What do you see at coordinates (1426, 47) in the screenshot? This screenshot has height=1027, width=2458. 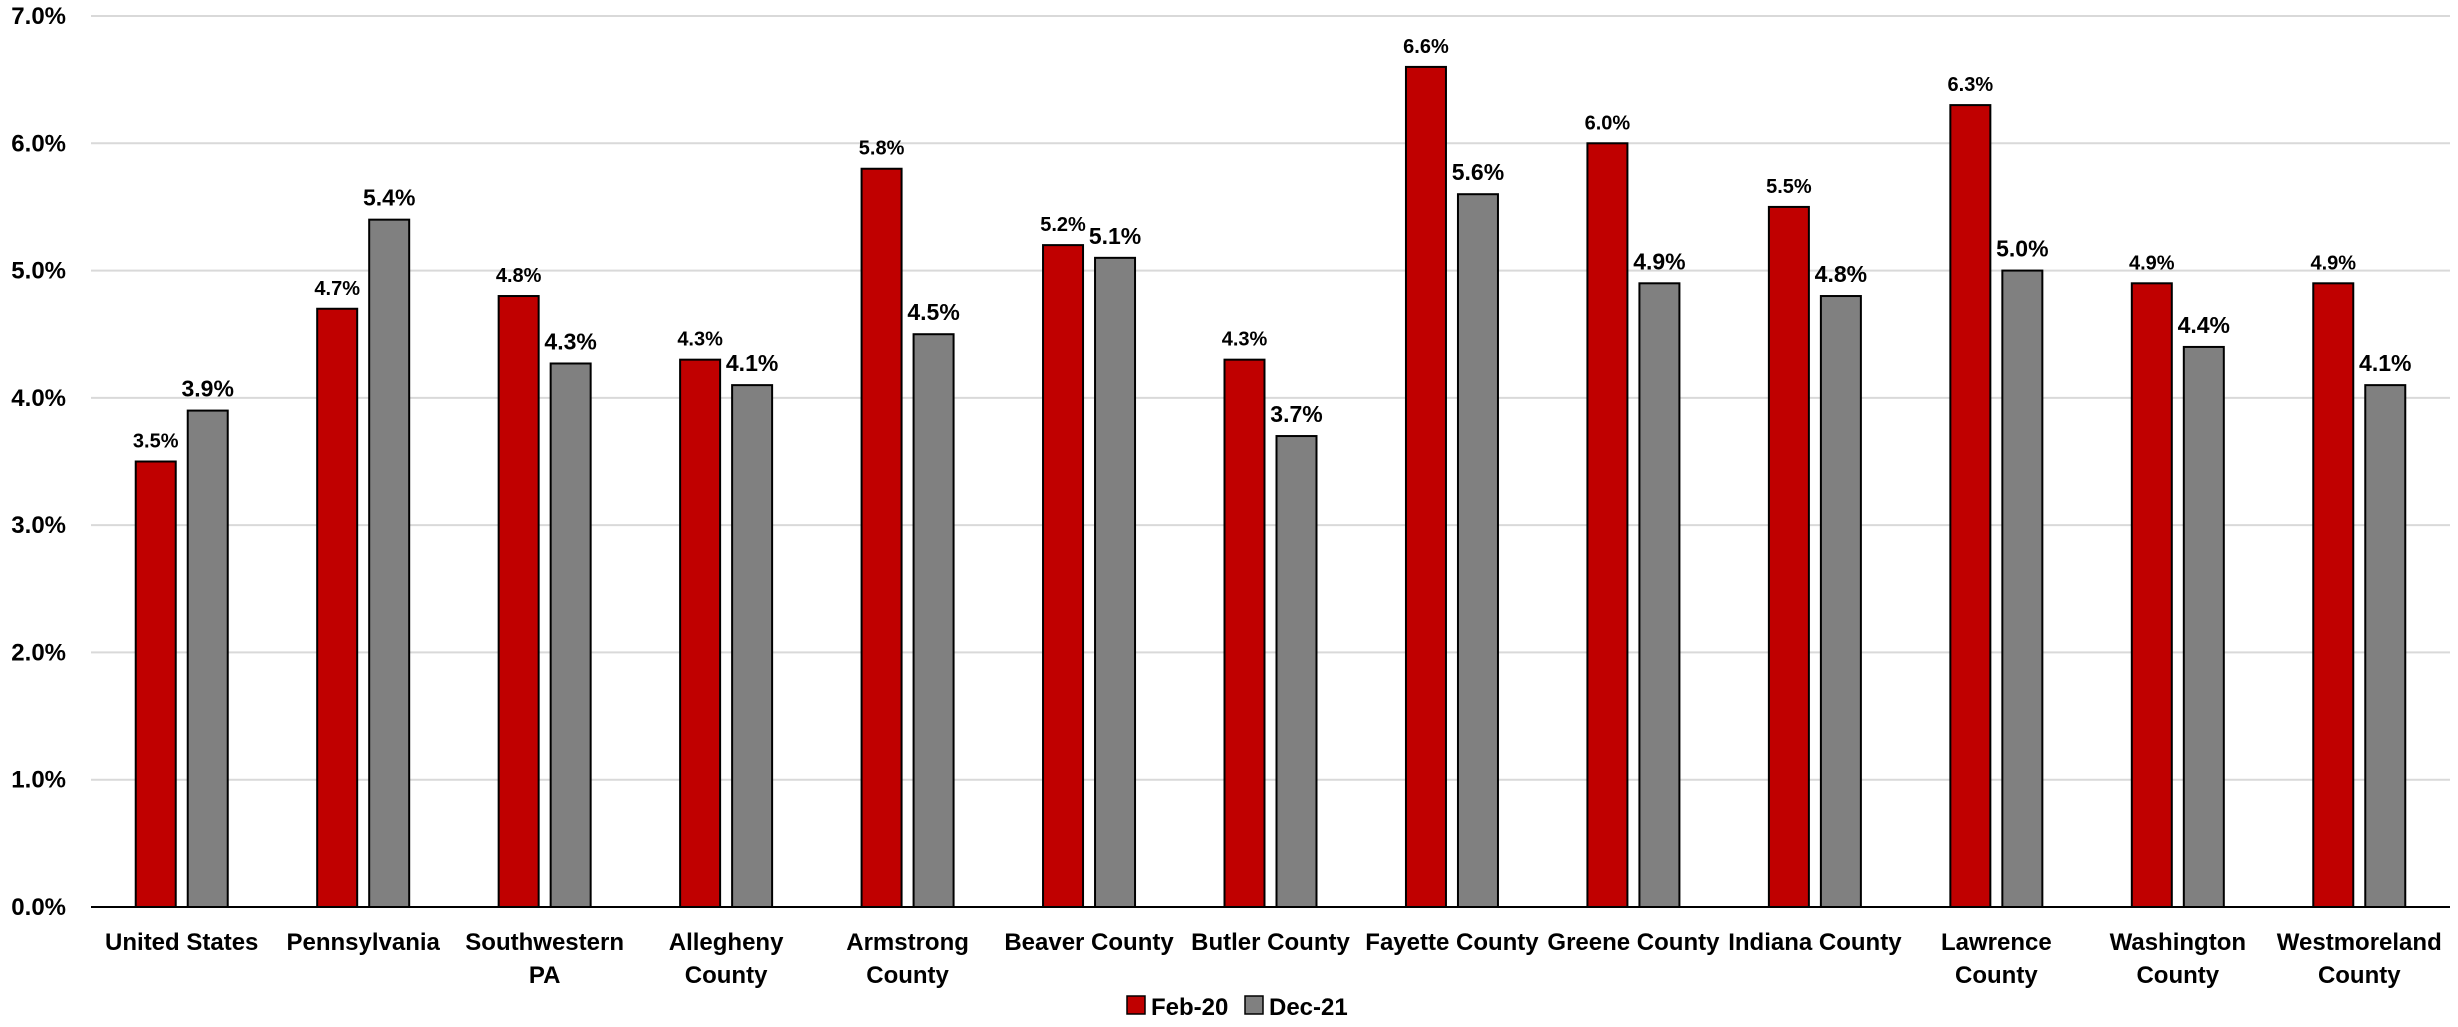 I see `data-label: 6.6%` at bounding box center [1426, 47].